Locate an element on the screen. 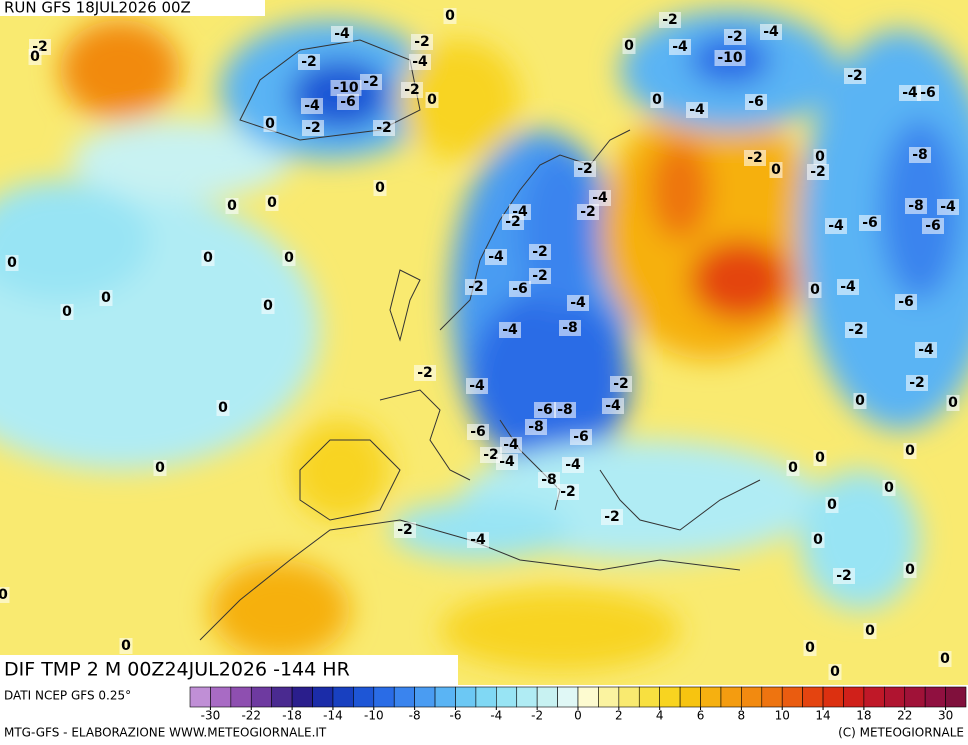 The image size is (968, 745). legend-tick-label: 30 is located at coordinates (945, 716).